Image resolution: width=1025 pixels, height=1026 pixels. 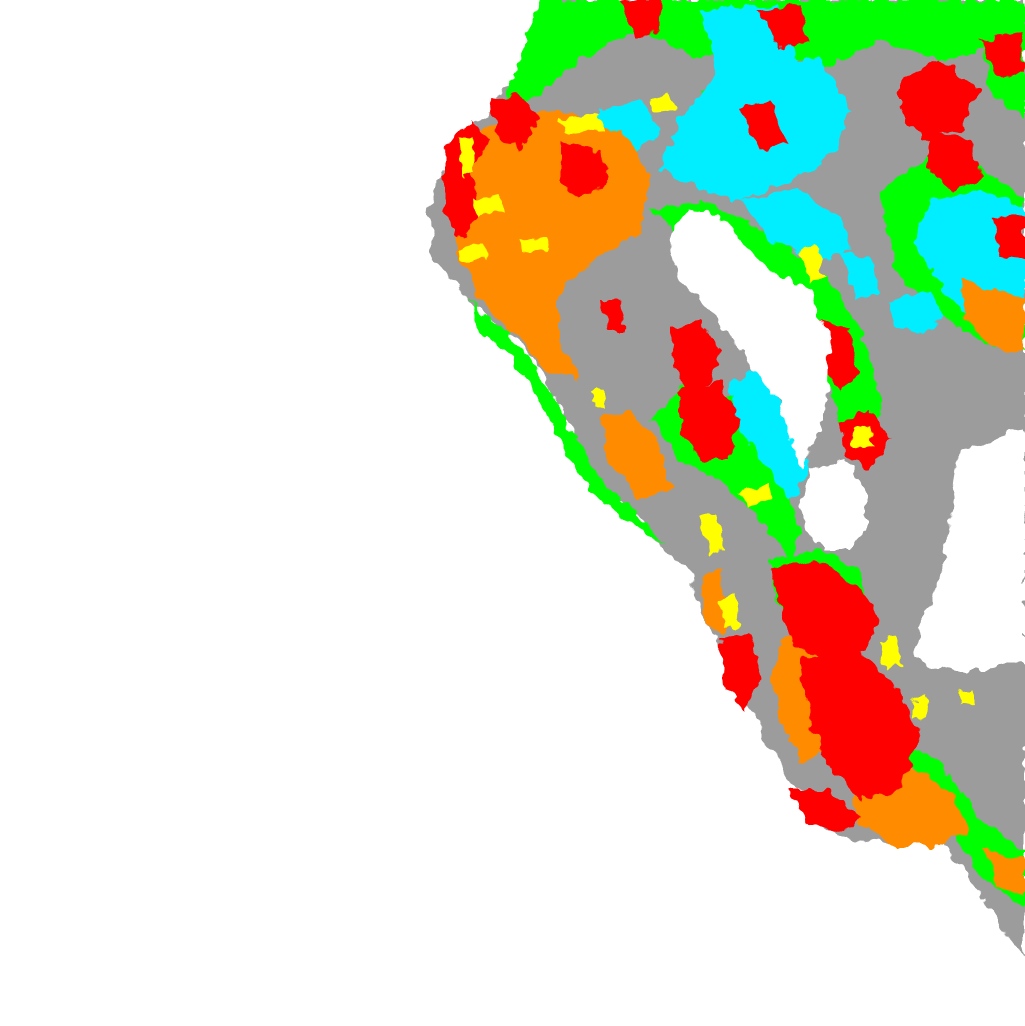 I want to click on northern-lake, so click(x=750, y=340).